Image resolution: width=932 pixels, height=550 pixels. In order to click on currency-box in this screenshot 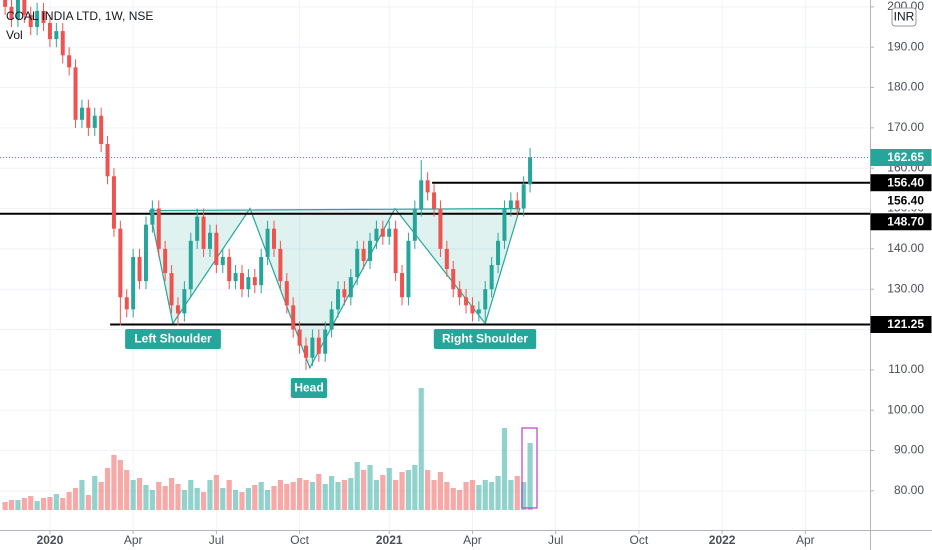, I will do `click(904, 17)`.